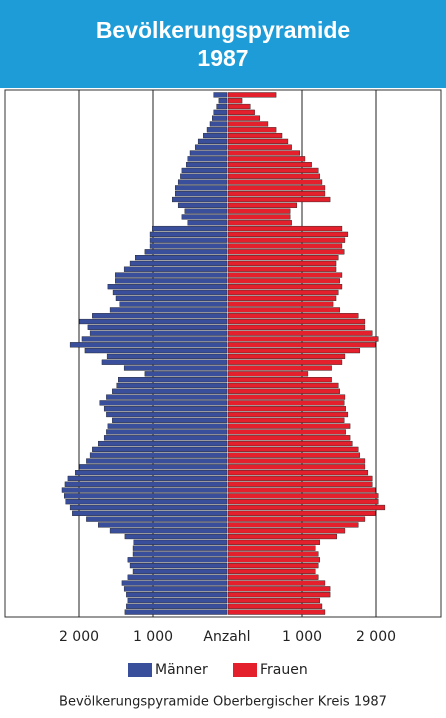 This screenshot has height=718, width=446. What do you see at coordinates (284, 670) in the screenshot?
I see `legend-label: Frauen` at bounding box center [284, 670].